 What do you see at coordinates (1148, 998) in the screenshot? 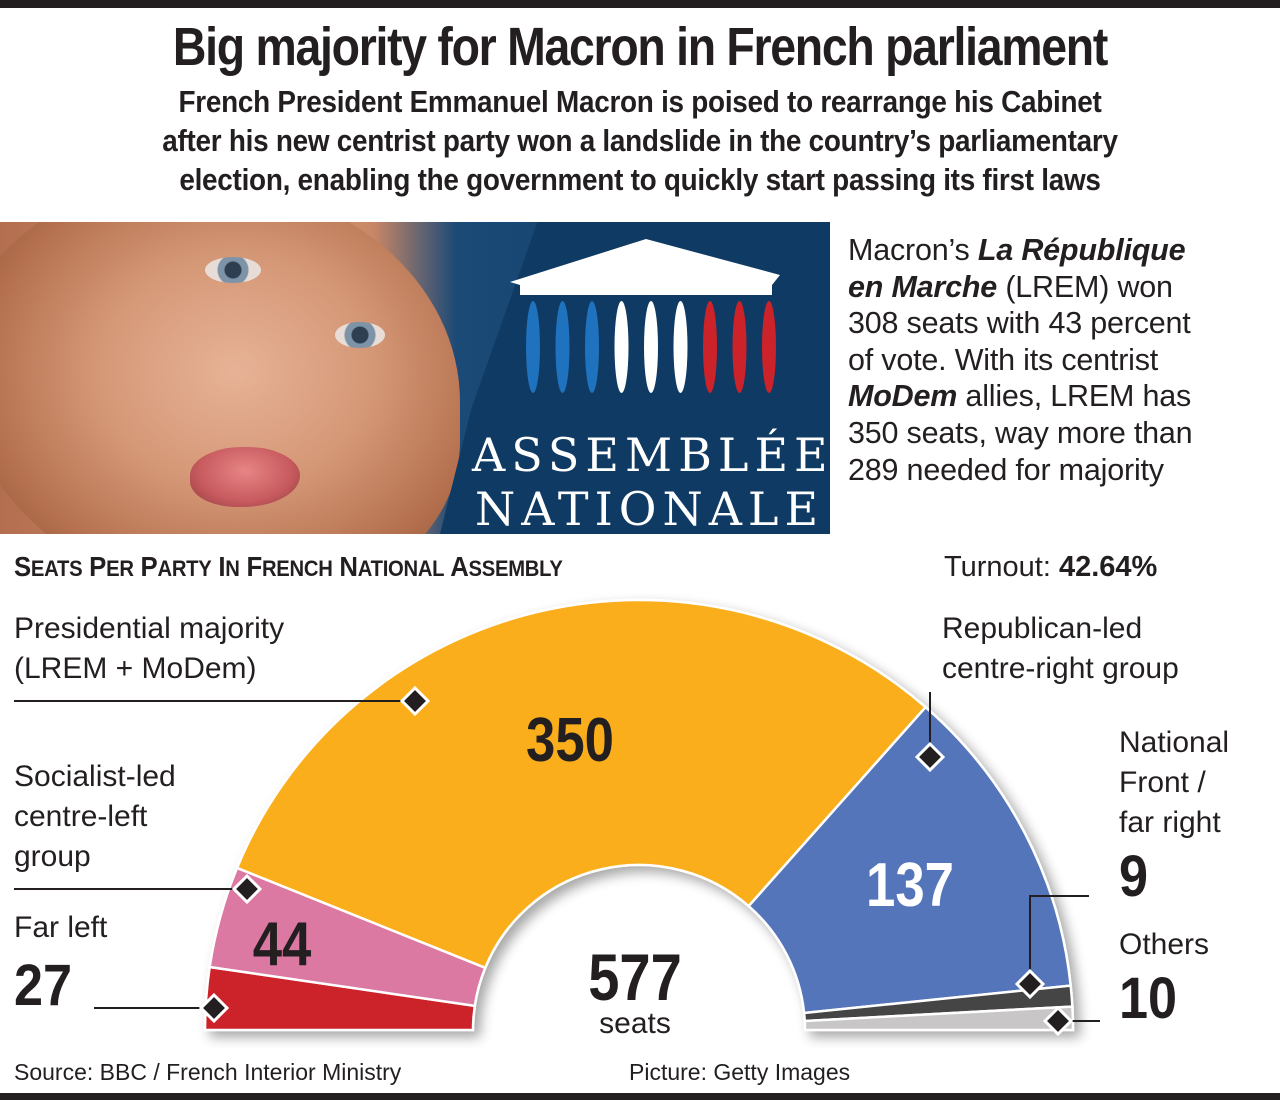
I see `value-others: 10` at bounding box center [1148, 998].